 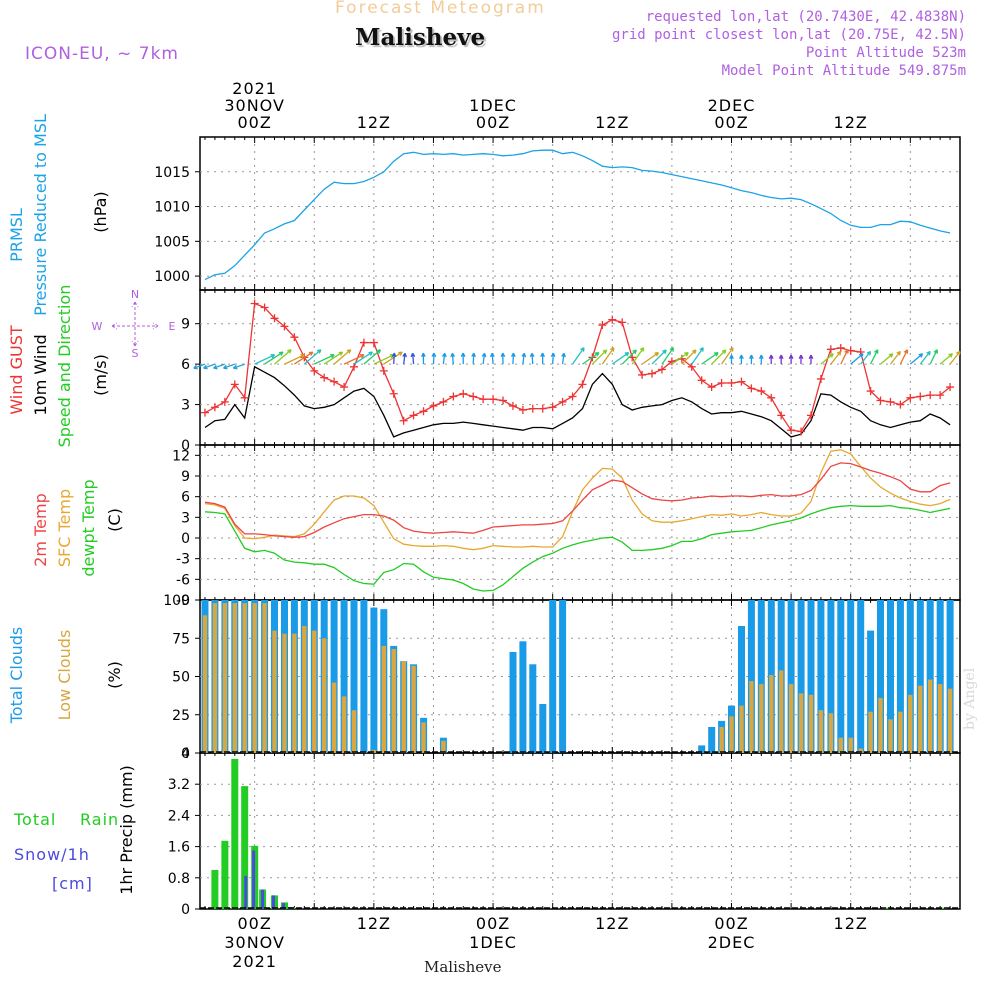 What do you see at coordinates (34, 819) in the screenshot?
I see `total-rain-label-1: Total` at bounding box center [34, 819].